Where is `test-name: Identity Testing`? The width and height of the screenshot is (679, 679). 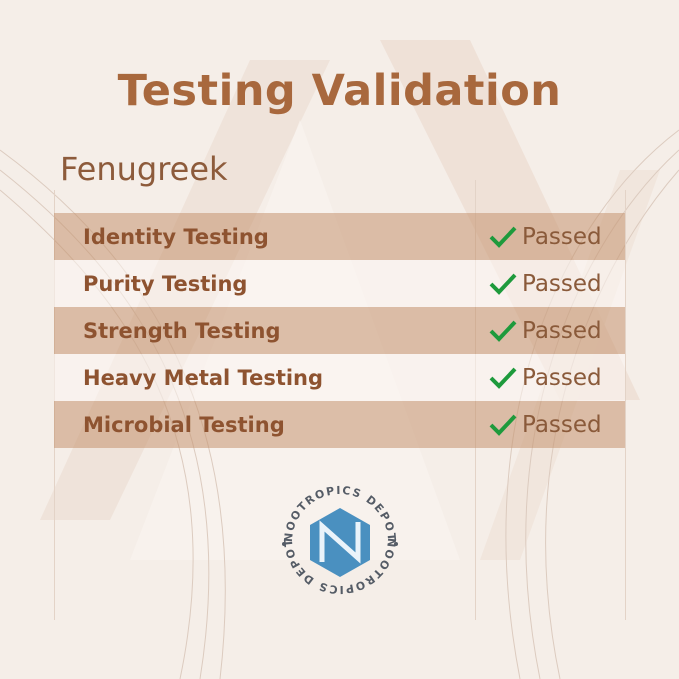 test-name: Identity Testing is located at coordinates (176, 236).